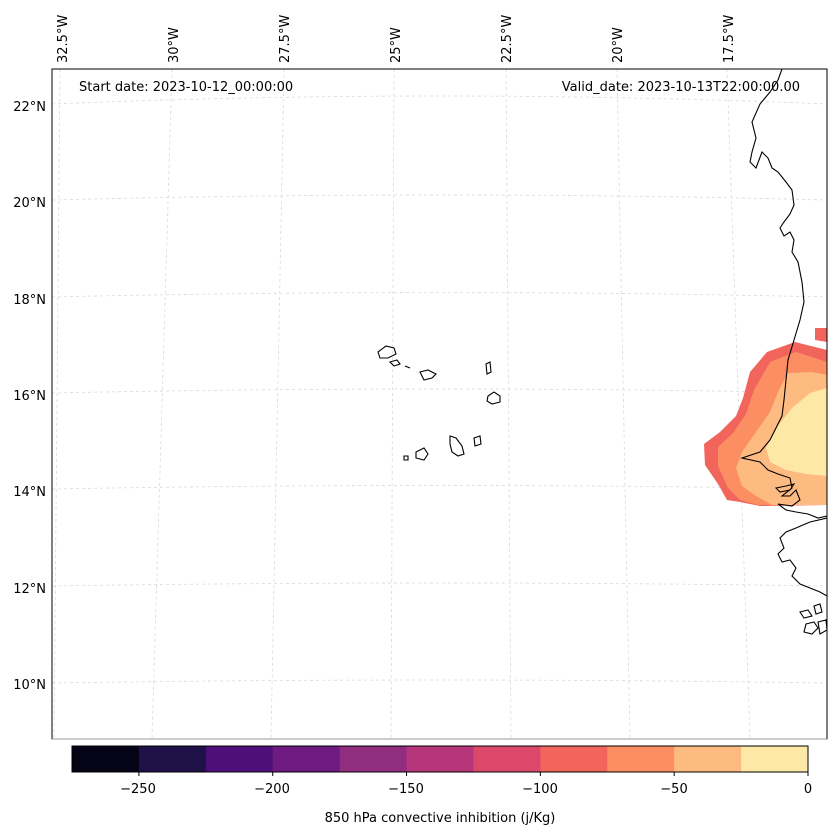  What do you see at coordinates (29, 685) in the screenshot?
I see `lat-label: 10°N` at bounding box center [29, 685].